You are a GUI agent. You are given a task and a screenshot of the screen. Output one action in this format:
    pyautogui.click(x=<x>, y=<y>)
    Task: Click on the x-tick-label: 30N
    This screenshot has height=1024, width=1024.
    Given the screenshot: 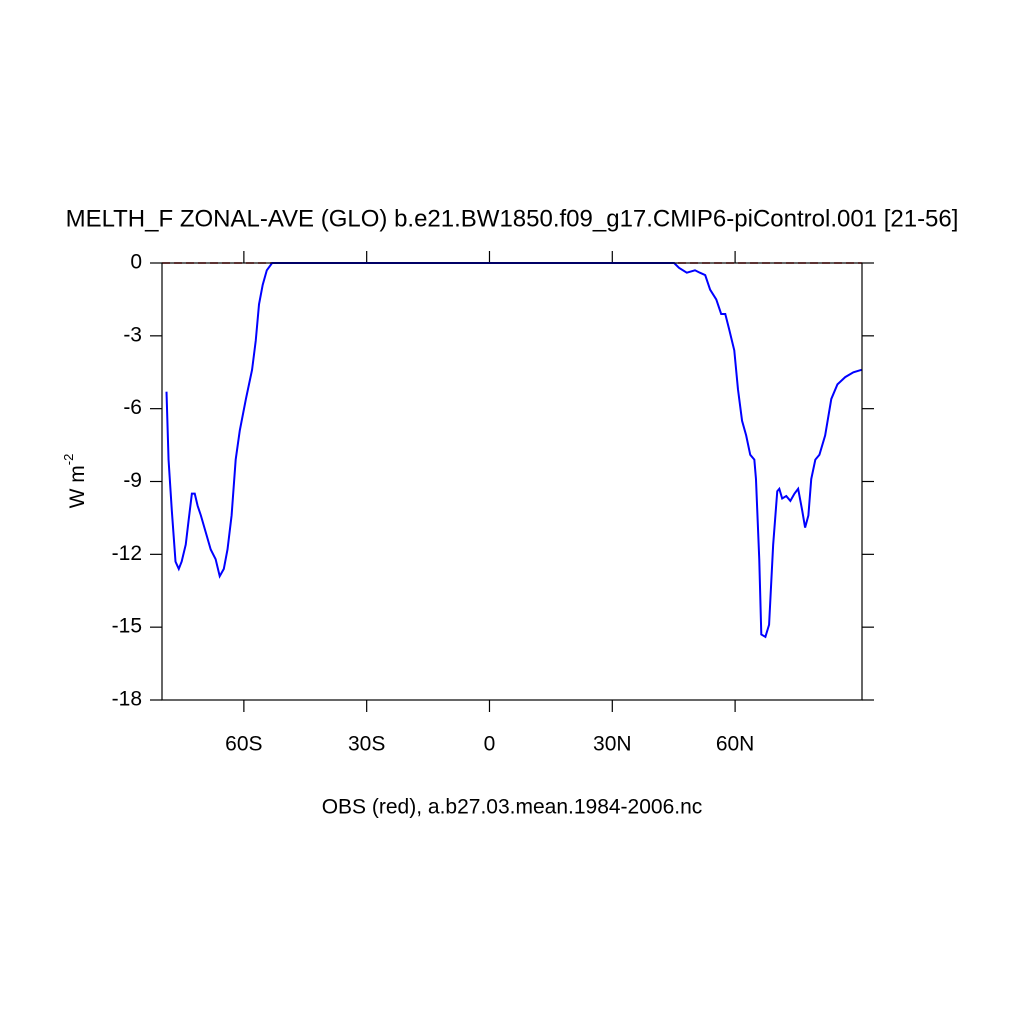 What is the action you would take?
    pyautogui.click(x=612, y=744)
    